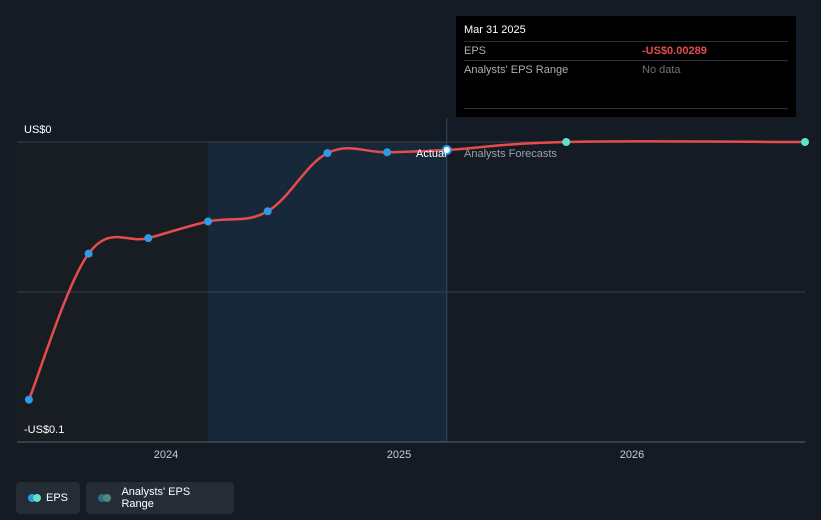 The height and width of the screenshot is (520, 821). Describe the element at coordinates (399, 455) in the screenshot. I see `x-tick-2025: 2025` at that location.